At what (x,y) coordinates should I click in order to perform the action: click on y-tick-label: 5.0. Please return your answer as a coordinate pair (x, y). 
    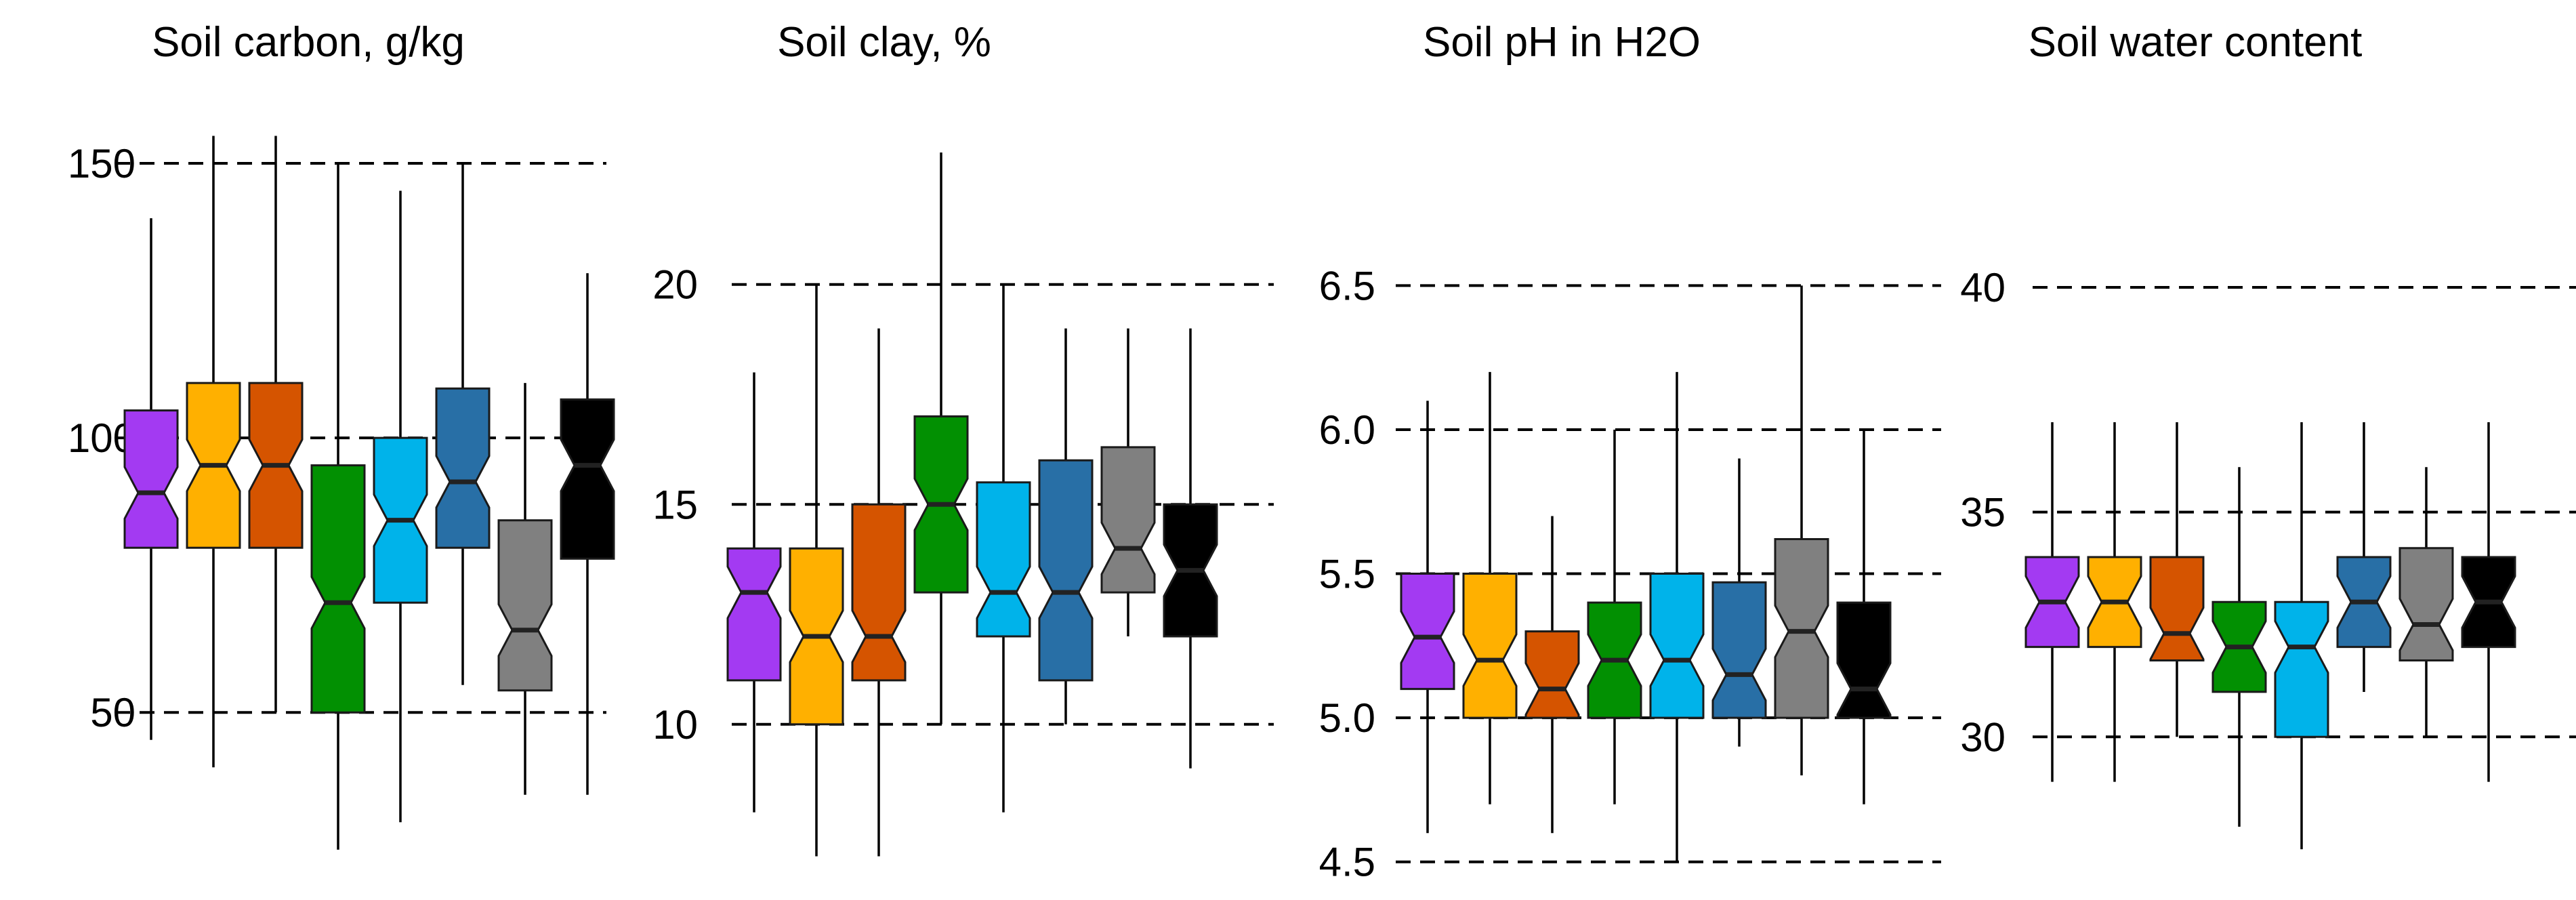
    Looking at the image, I should click on (1347, 718).